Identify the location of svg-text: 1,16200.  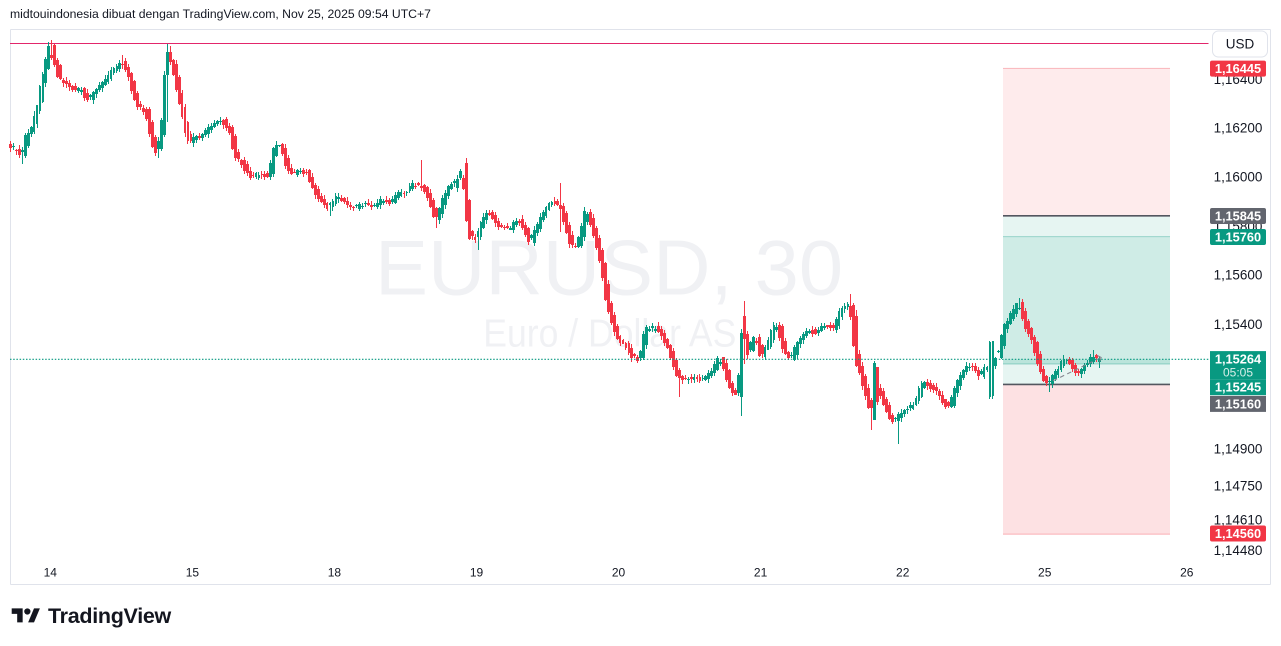
(1238, 128).